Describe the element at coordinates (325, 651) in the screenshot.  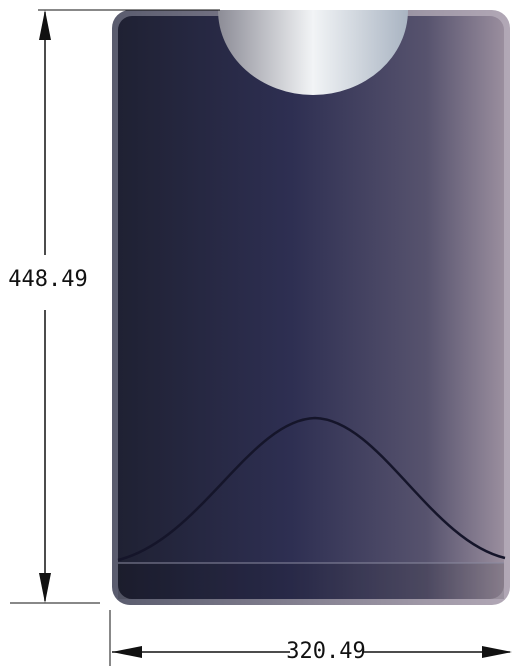
I see `width-label: 320.49` at that location.